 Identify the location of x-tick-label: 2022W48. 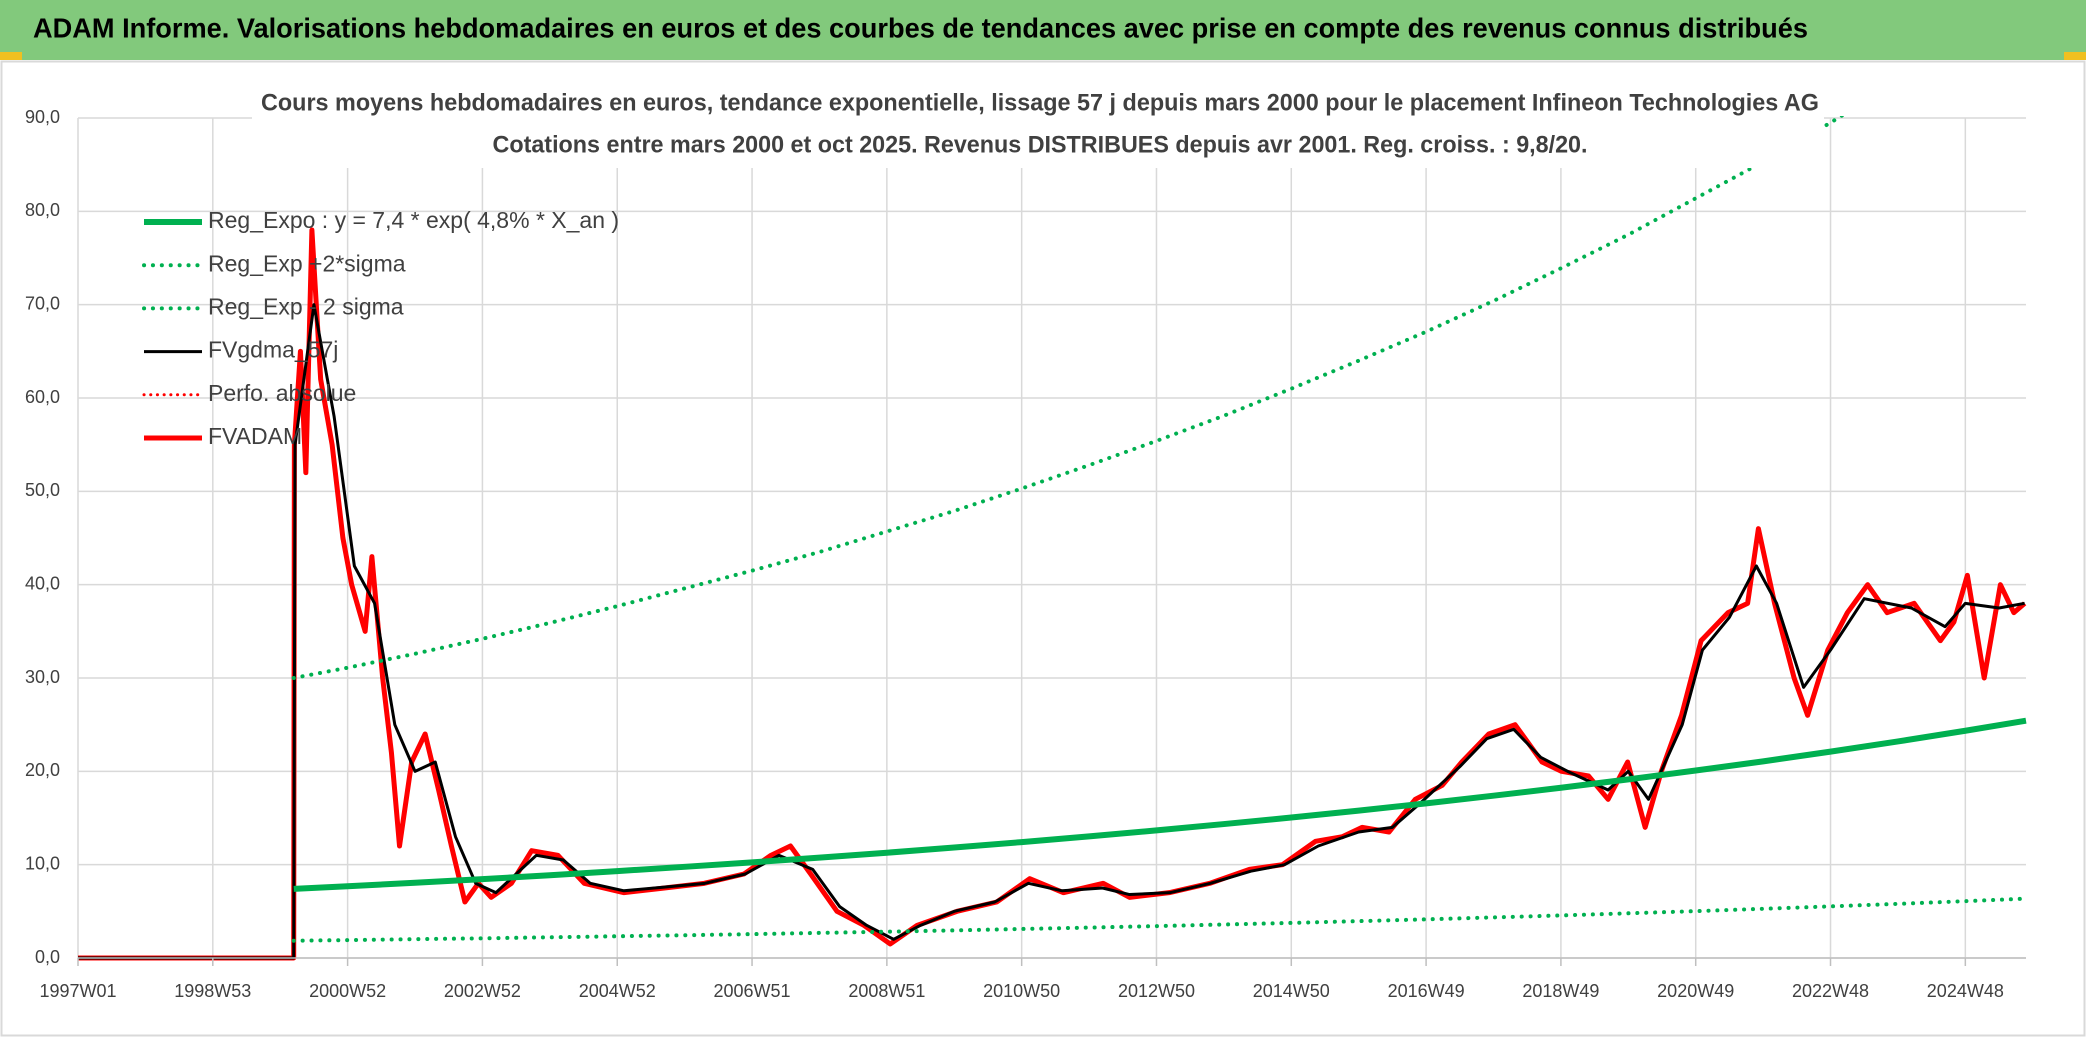
(1830, 991).